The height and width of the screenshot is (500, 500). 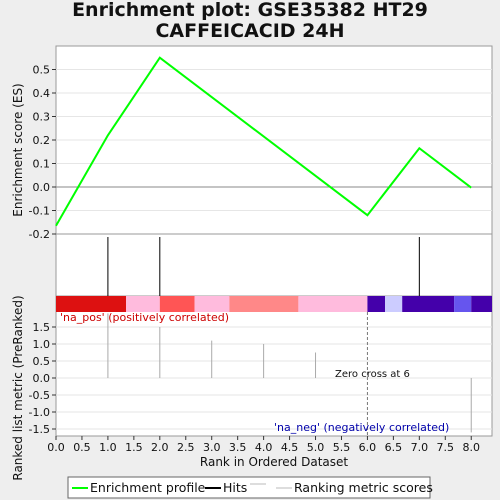 I want to click on es-tick-label: -0.1, so click(x=39, y=211).